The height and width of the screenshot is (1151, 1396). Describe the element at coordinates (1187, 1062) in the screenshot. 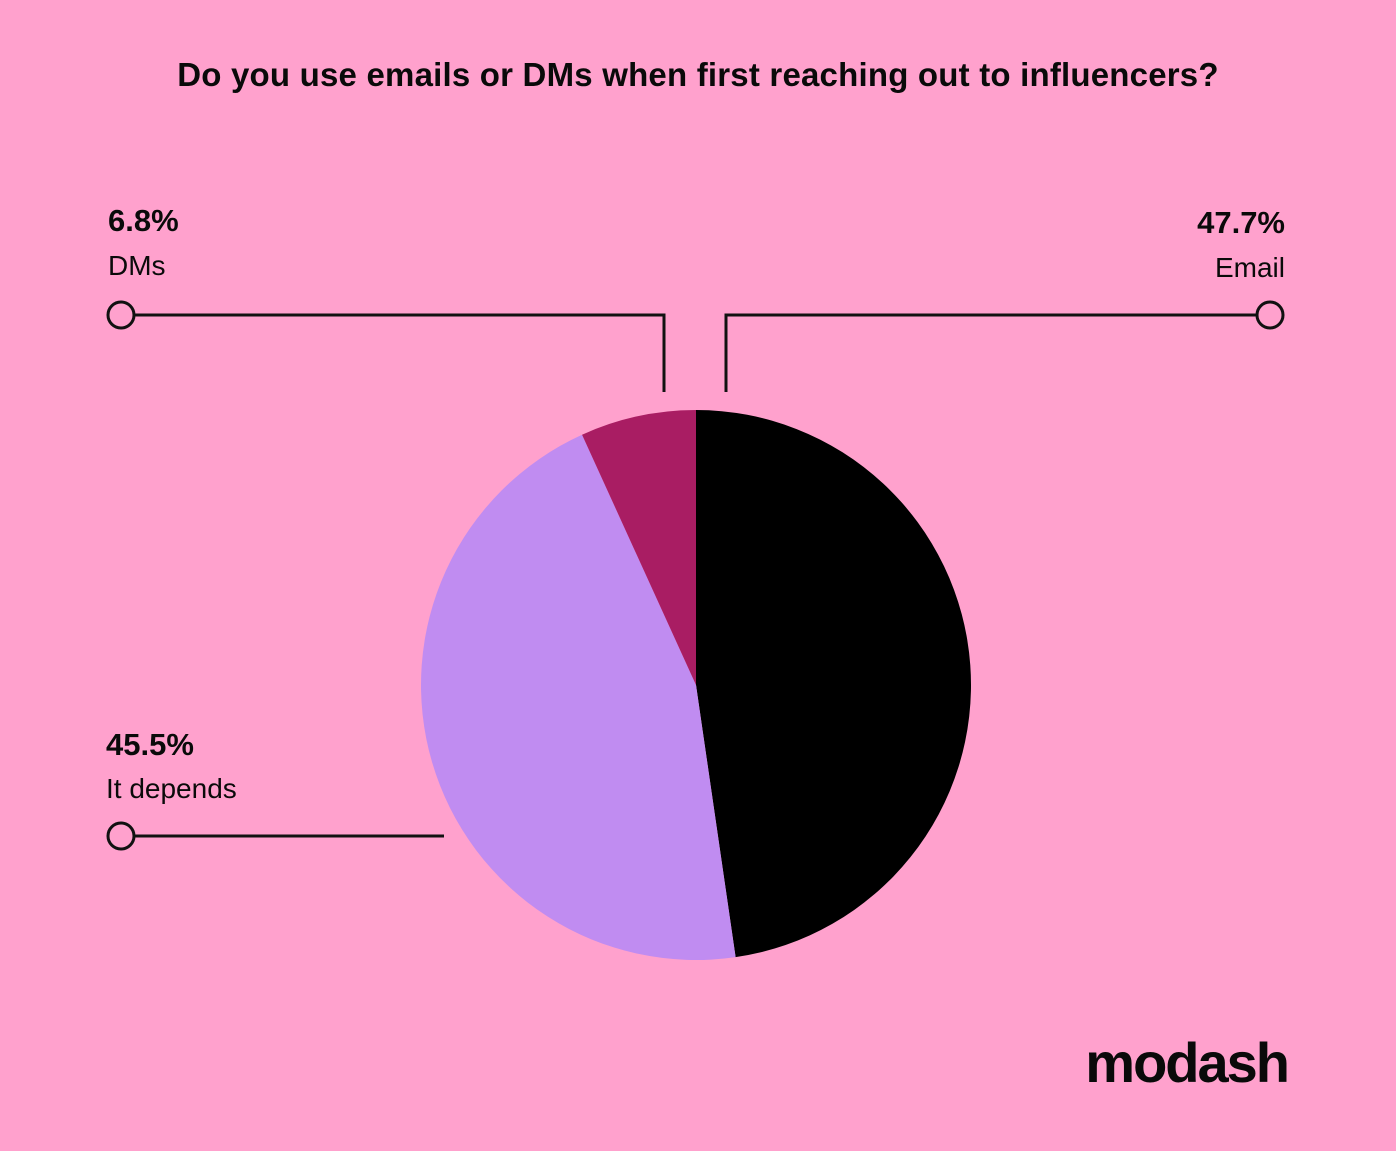

I see `modash-logo: modash` at that location.